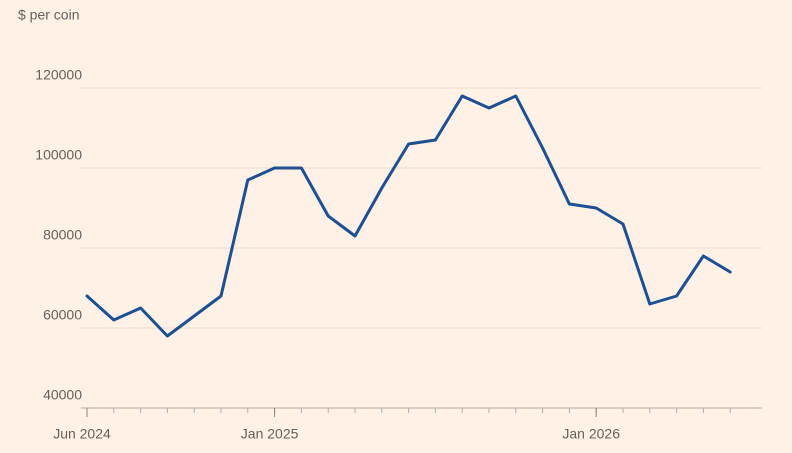 The height and width of the screenshot is (453, 792). What do you see at coordinates (48, 15) in the screenshot?
I see `y-axis-label: $ per coin` at bounding box center [48, 15].